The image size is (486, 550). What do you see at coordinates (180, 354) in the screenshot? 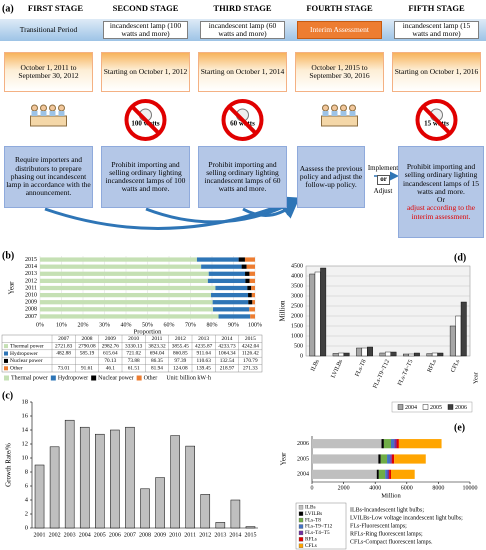
I see `table-cell: 860.85` at bounding box center [180, 354].